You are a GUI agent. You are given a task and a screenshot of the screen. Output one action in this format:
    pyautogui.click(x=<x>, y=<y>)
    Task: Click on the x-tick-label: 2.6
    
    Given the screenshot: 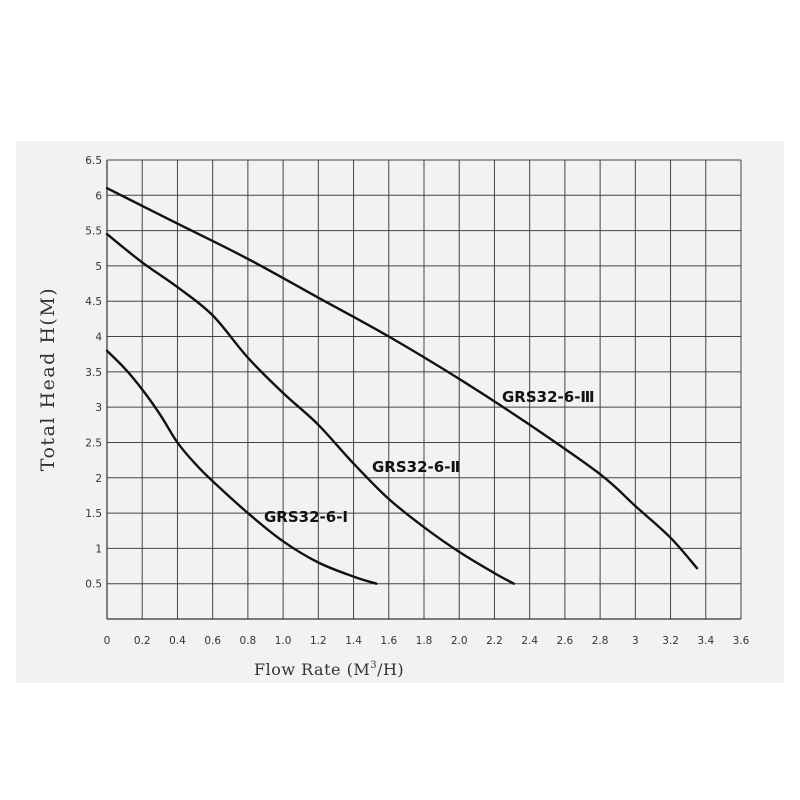 What is the action you would take?
    pyautogui.click(x=565, y=641)
    